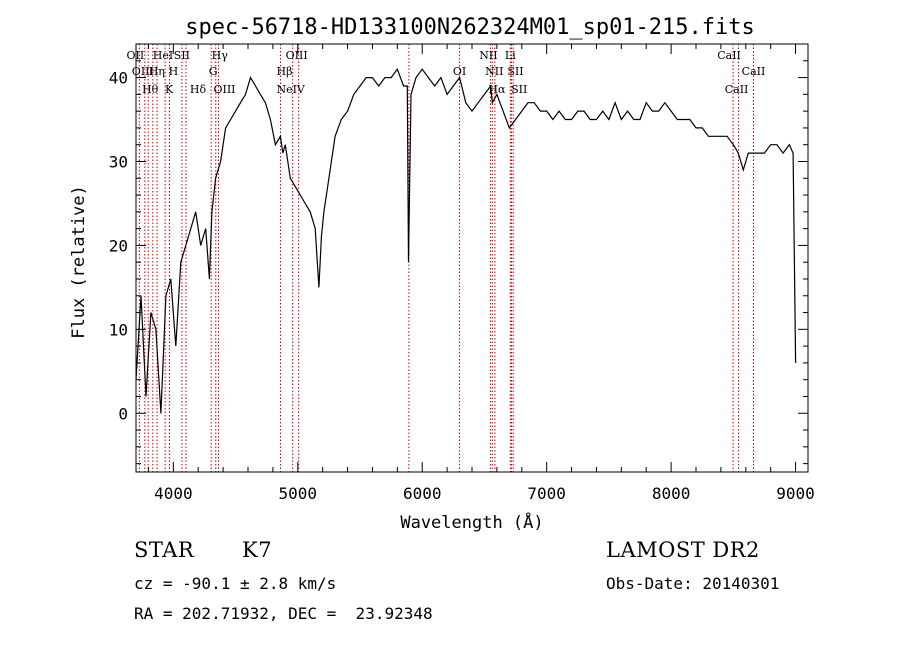 The height and width of the screenshot is (649, 900). What do you see at coordinates (257, 550) in the screenshot?
I see `object-subclass: K7` at bounding box center [257, 550].